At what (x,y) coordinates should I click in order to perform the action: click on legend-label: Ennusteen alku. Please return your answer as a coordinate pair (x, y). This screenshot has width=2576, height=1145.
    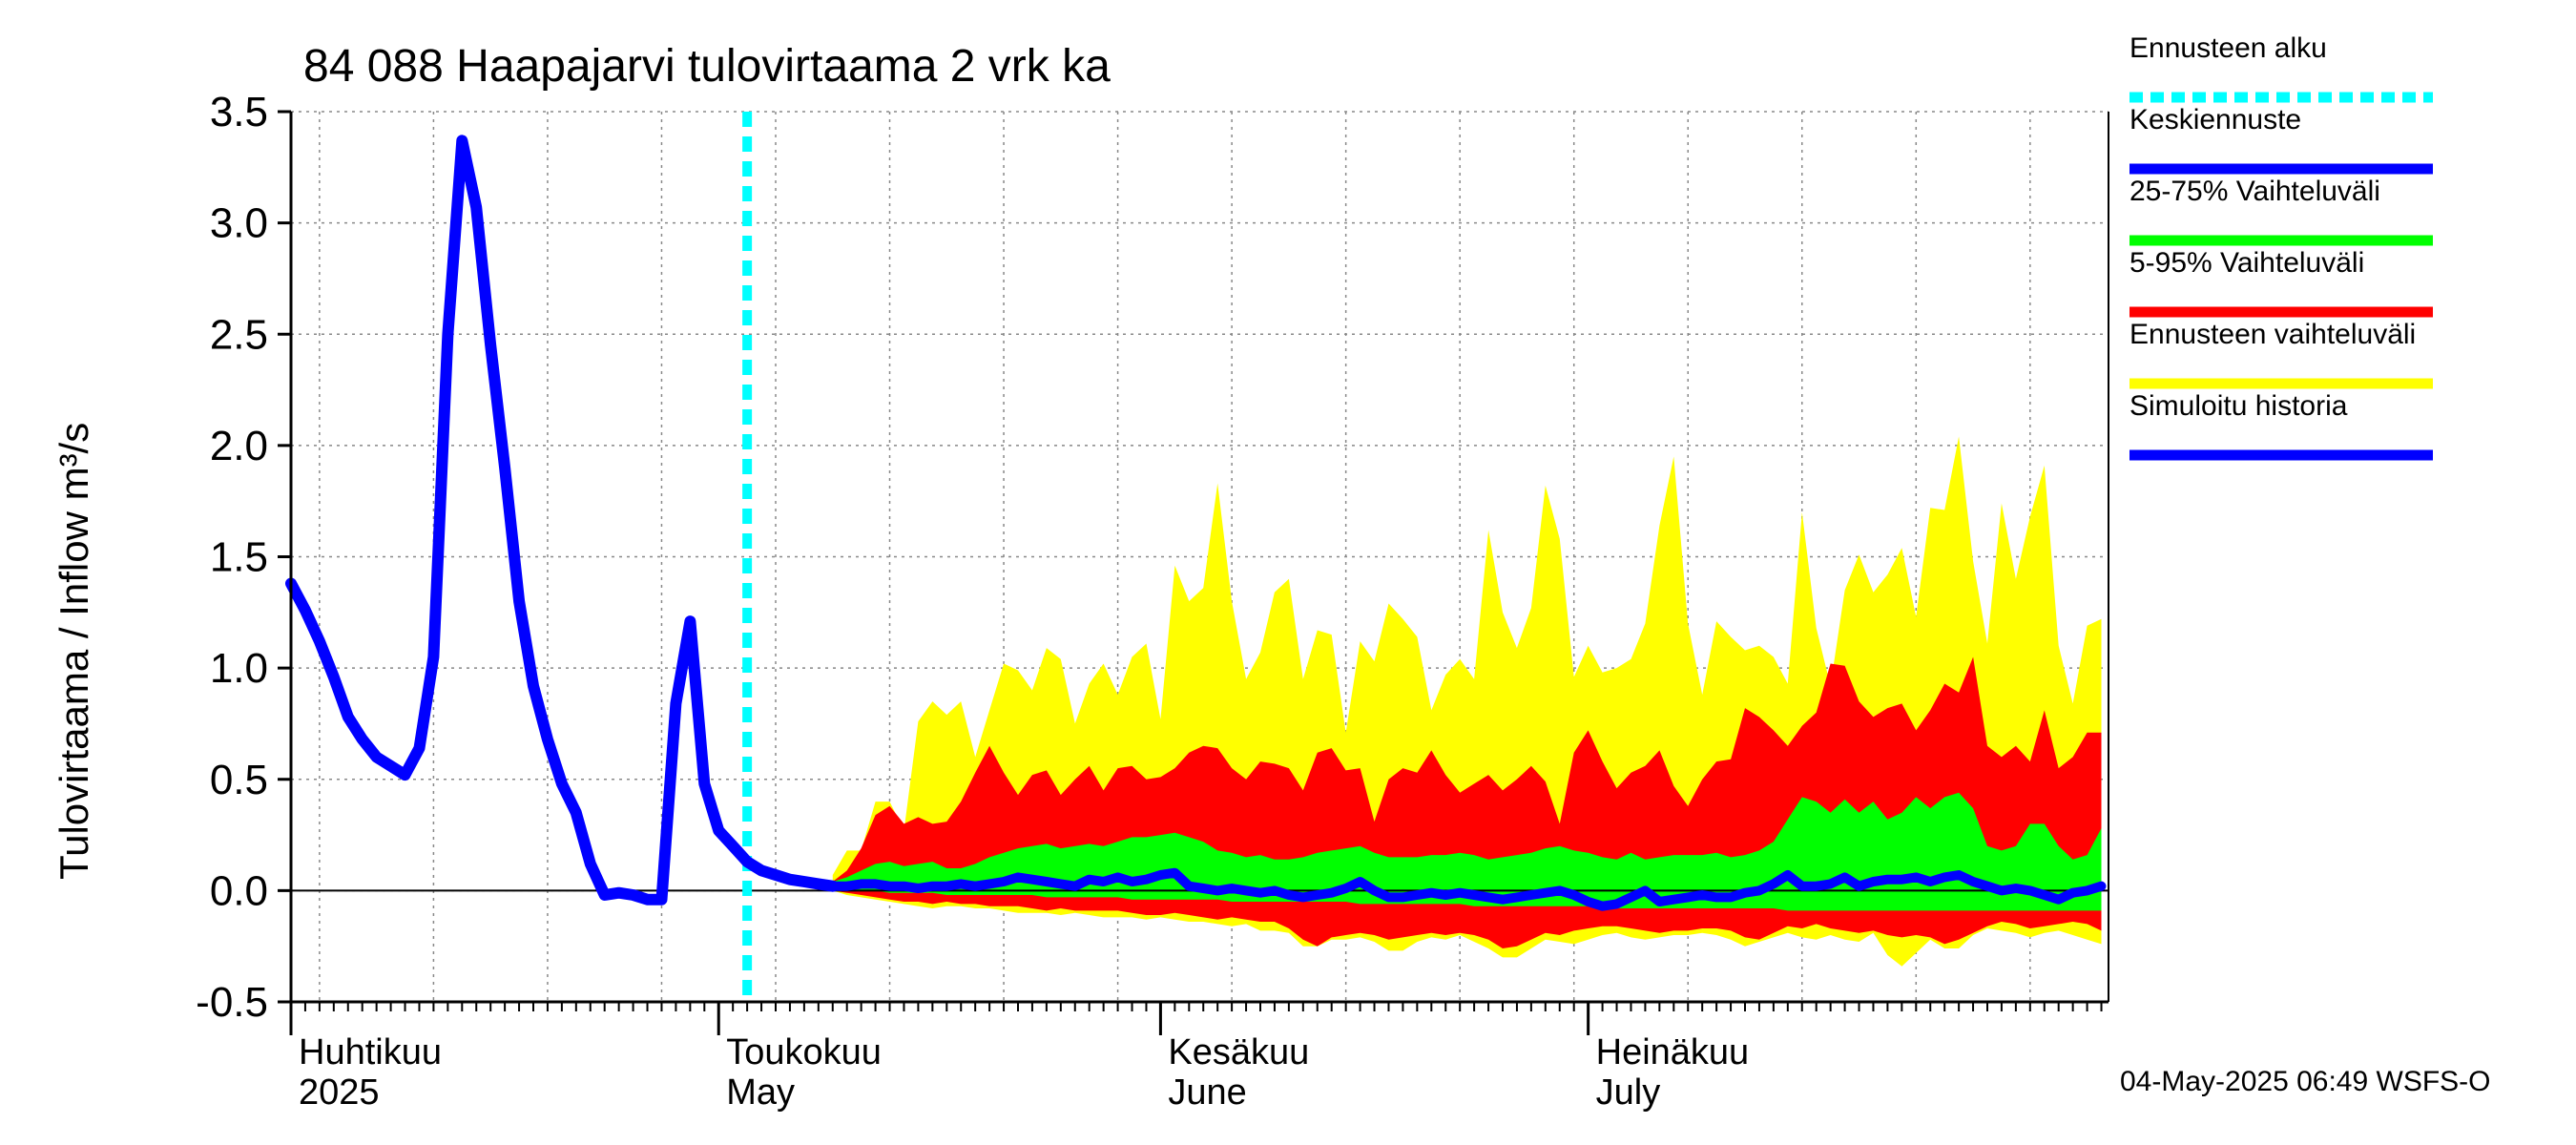
    Looking at the image, I should click on (2228, 48).